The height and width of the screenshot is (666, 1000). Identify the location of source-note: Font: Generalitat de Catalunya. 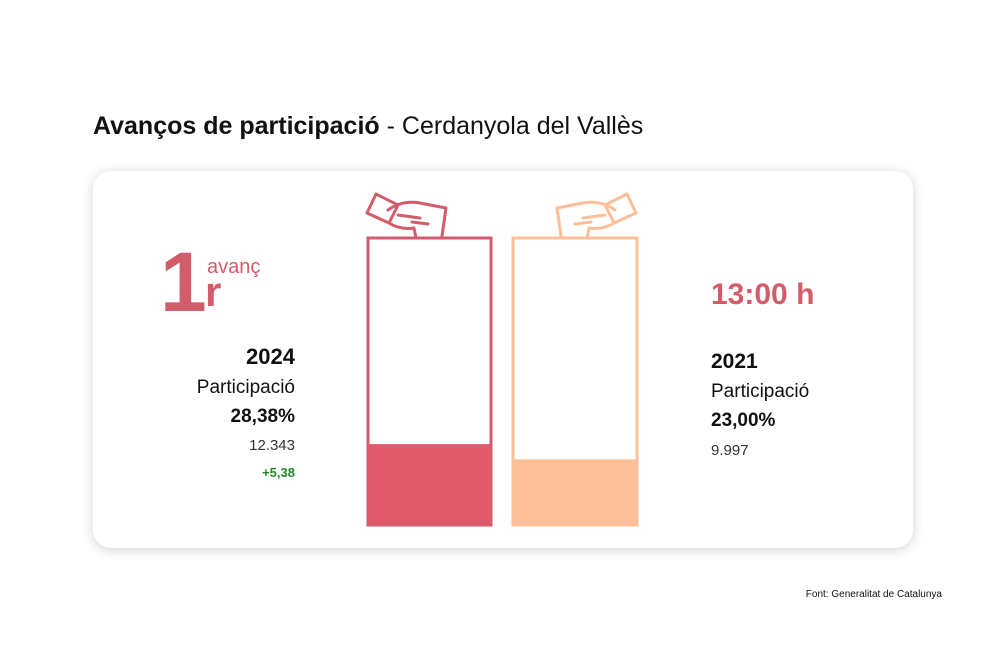
(873, 594).